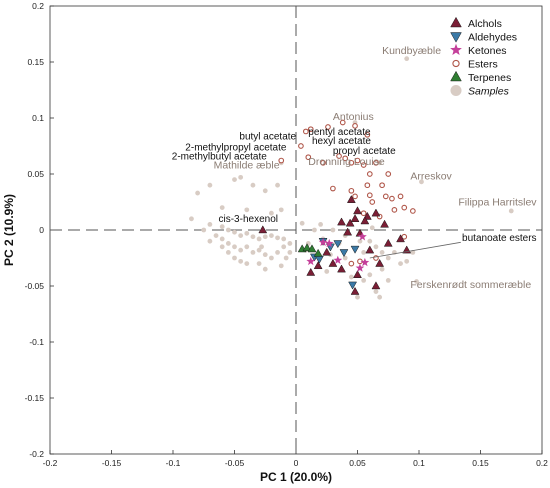 The width and height of the screenshot is (550, 488). I want to click on x-tick-label: -0.1, so click(173, 463).